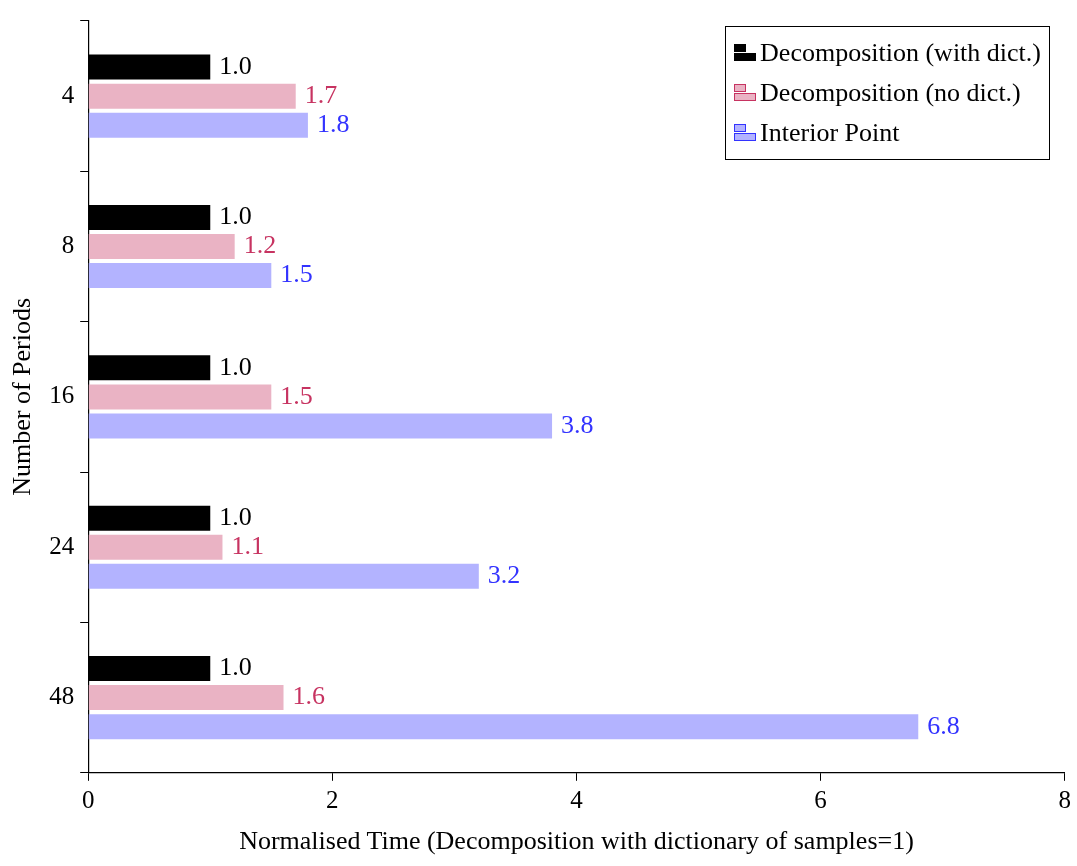  I want to click on data-label: 3.2, so click(504, 575).